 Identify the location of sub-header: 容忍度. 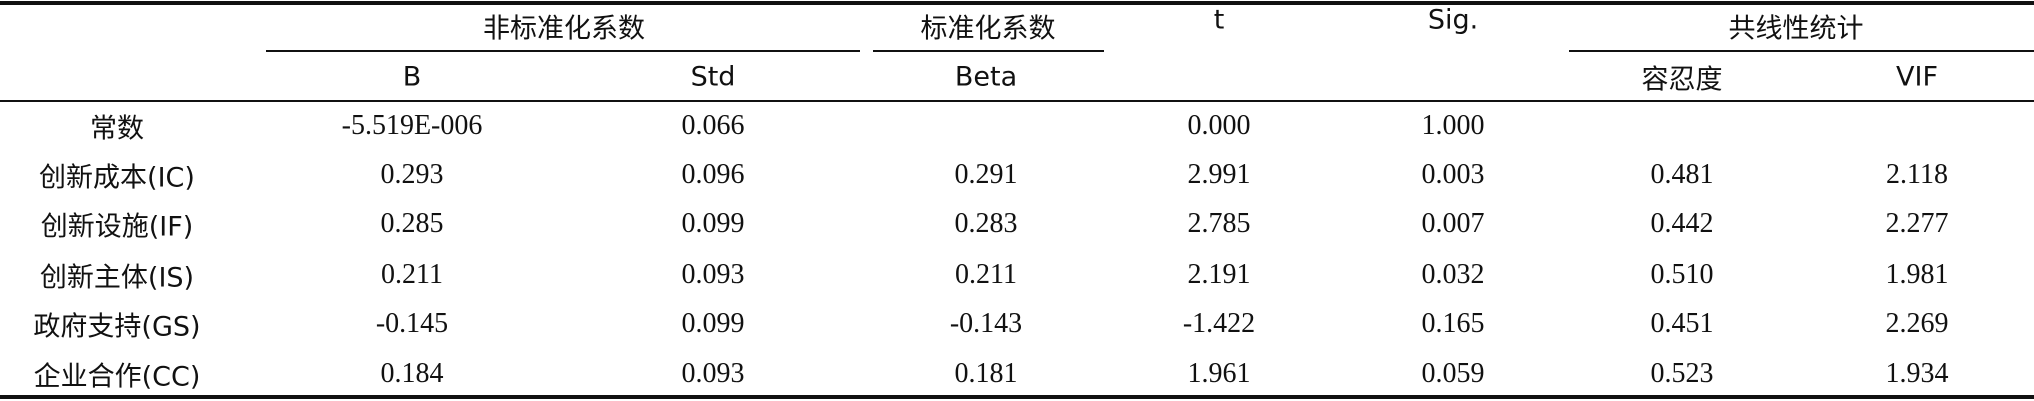
(1682, 80).